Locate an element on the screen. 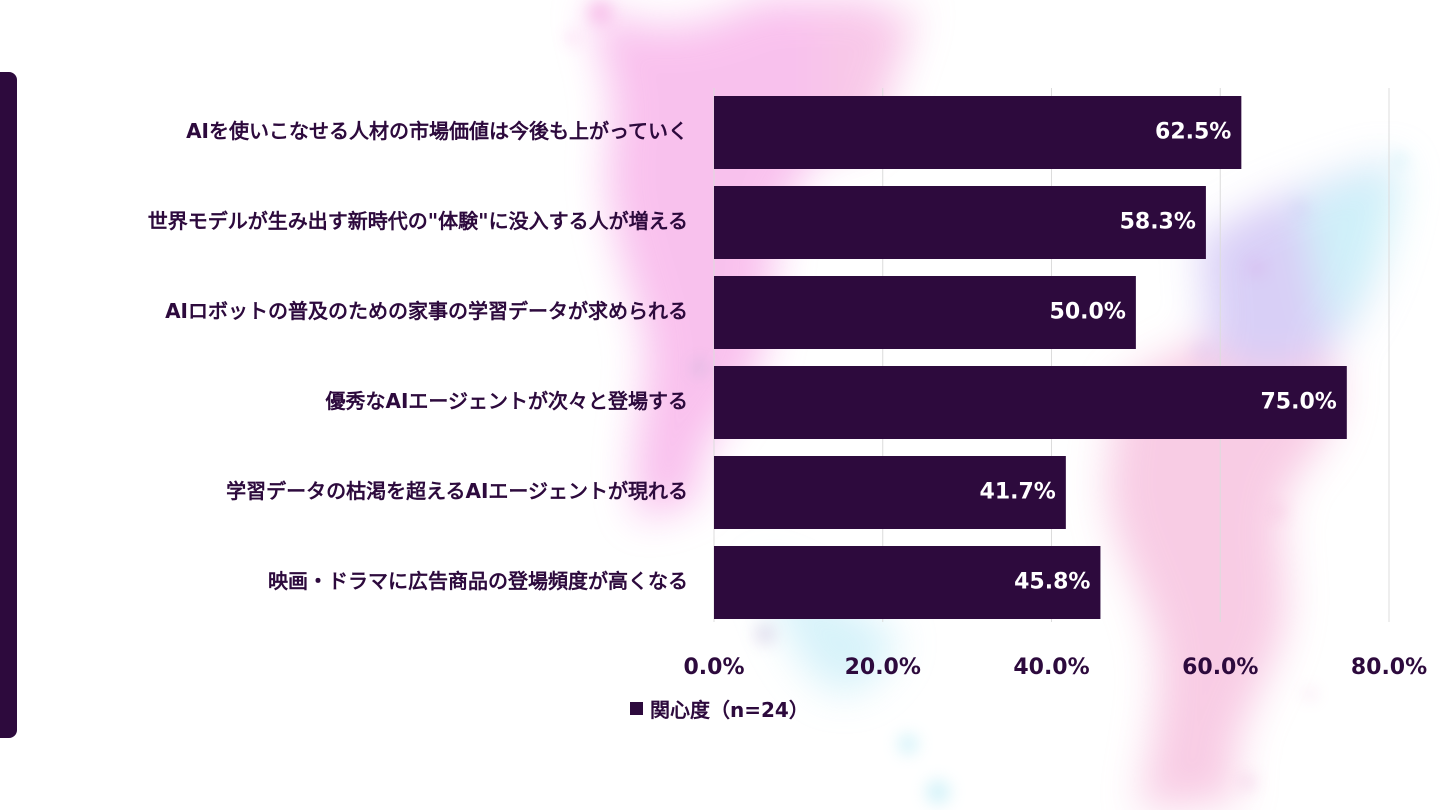 The height and width of the screenshot is (810, 1440). data-label: 50.0% is located at coordinates (1088, 312).